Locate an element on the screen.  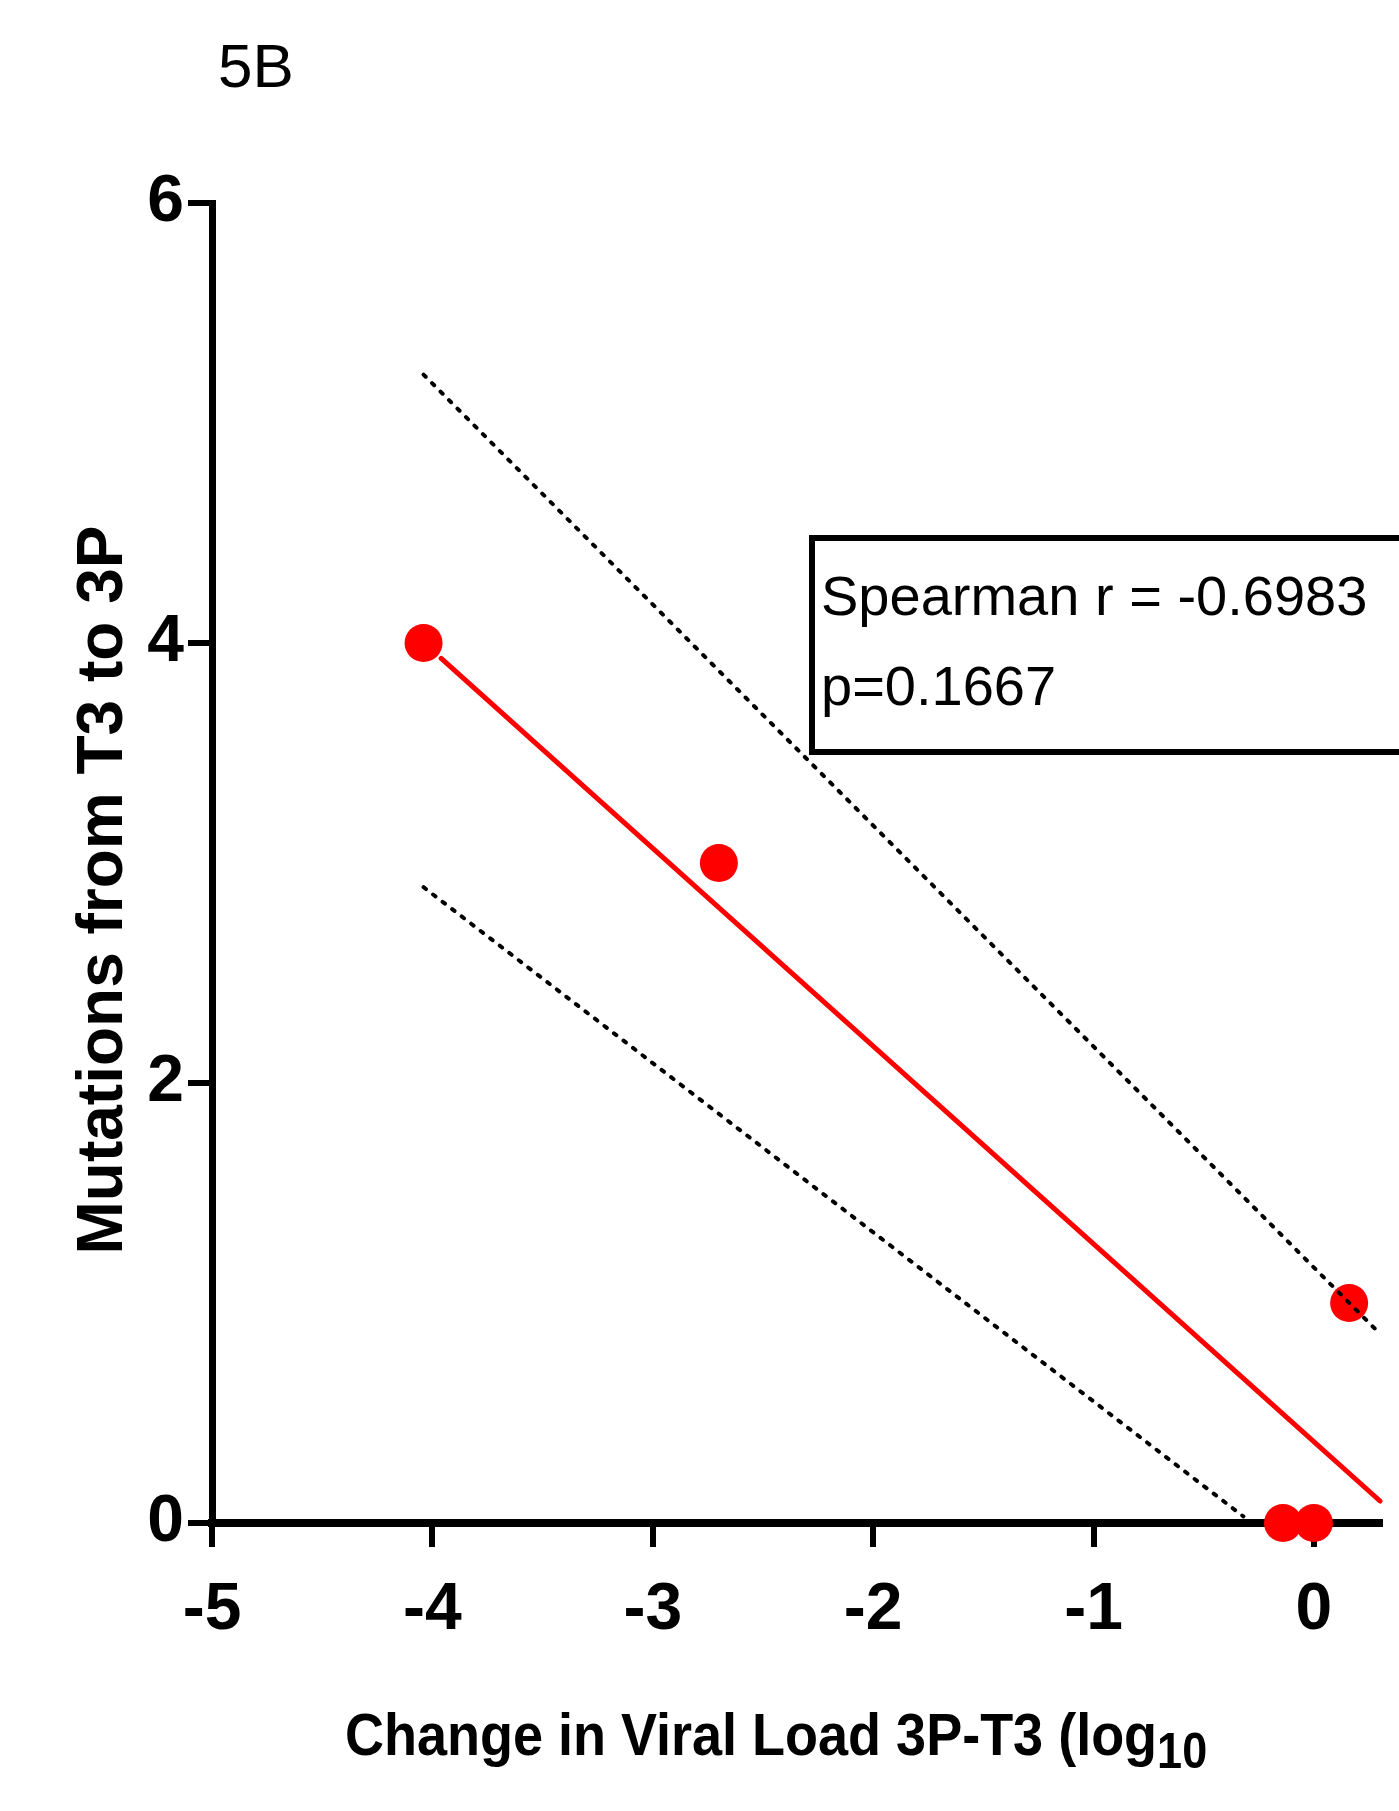
x-tick-label: 0 is located at coordinates (1314, 1605).